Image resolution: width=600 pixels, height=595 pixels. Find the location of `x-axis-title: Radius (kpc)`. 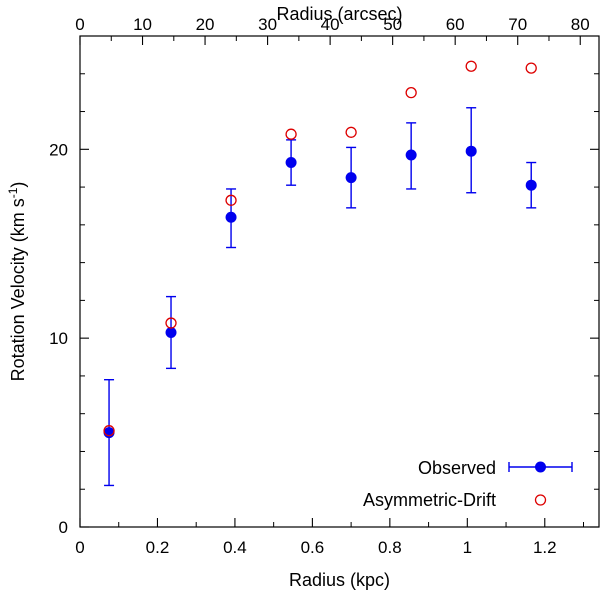

x-axis-title: Radius (kpc) is located at coordinates (339, 580).